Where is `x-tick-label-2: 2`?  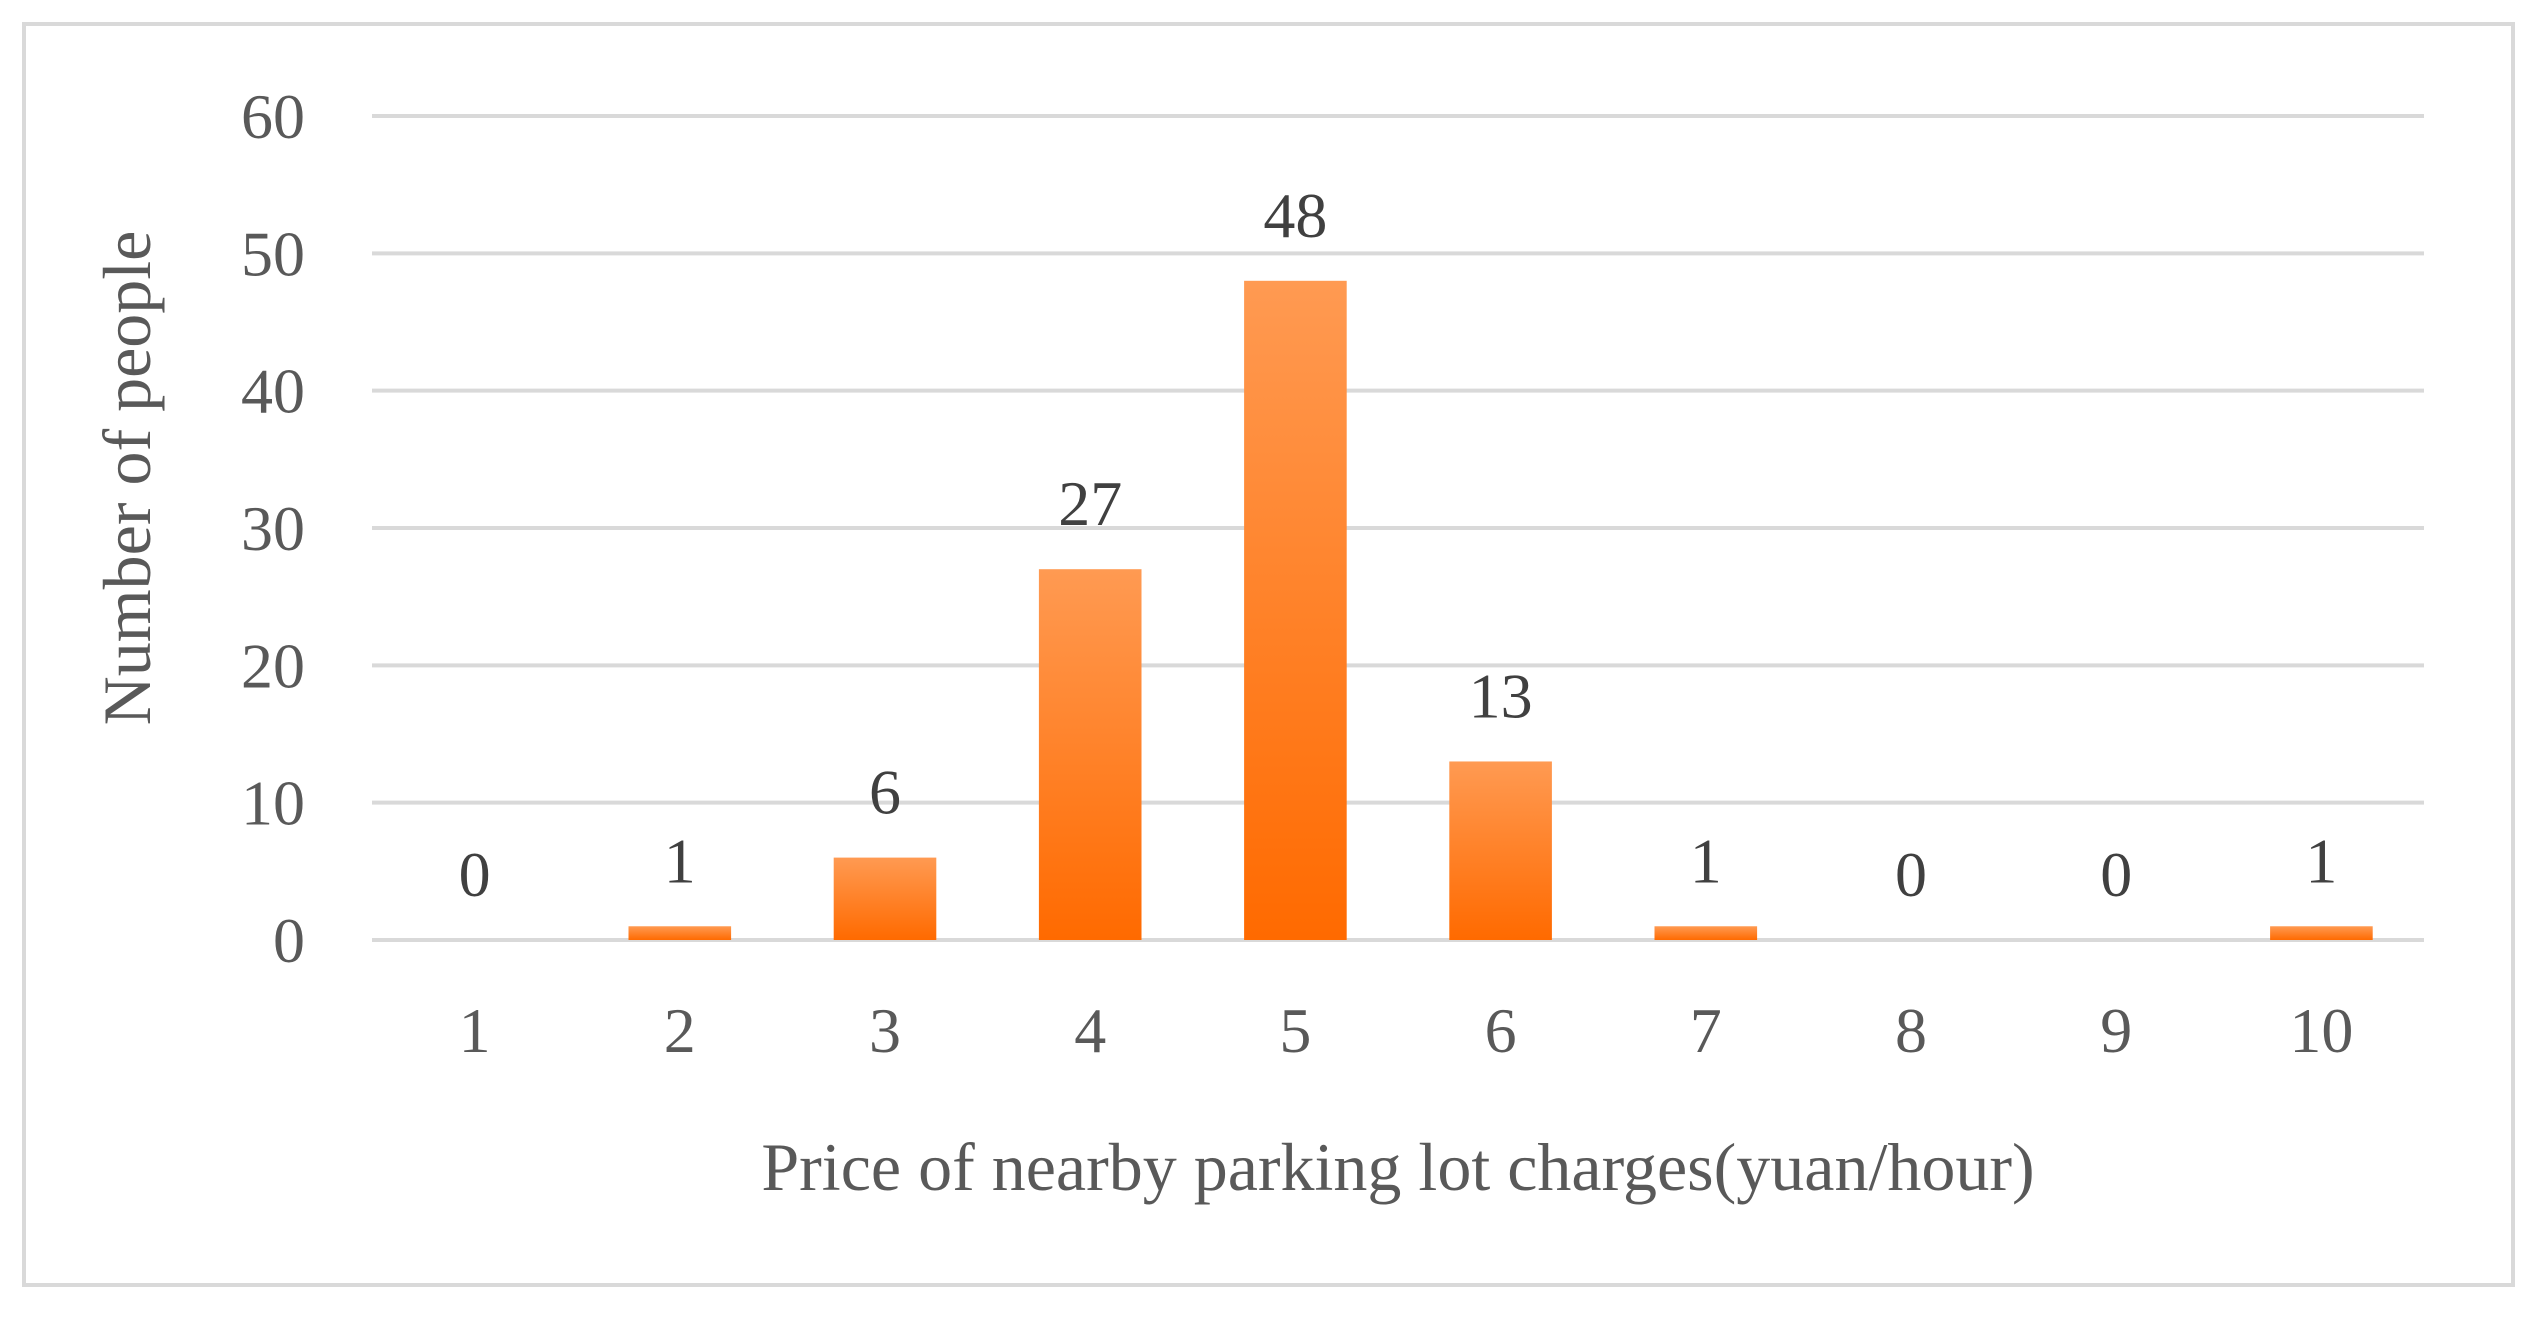
x-tick-label-2: 2 is located at coordinates (680, 1030).